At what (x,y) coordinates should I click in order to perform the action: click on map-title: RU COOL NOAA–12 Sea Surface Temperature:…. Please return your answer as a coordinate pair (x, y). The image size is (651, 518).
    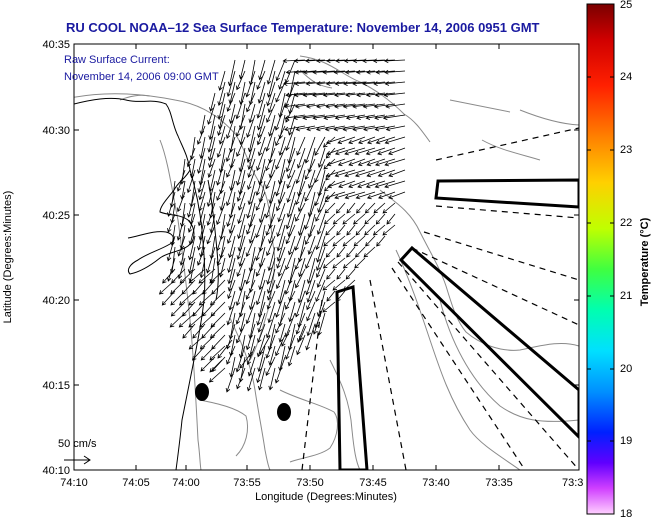
    Looking at the image, I should click on (303, 27).